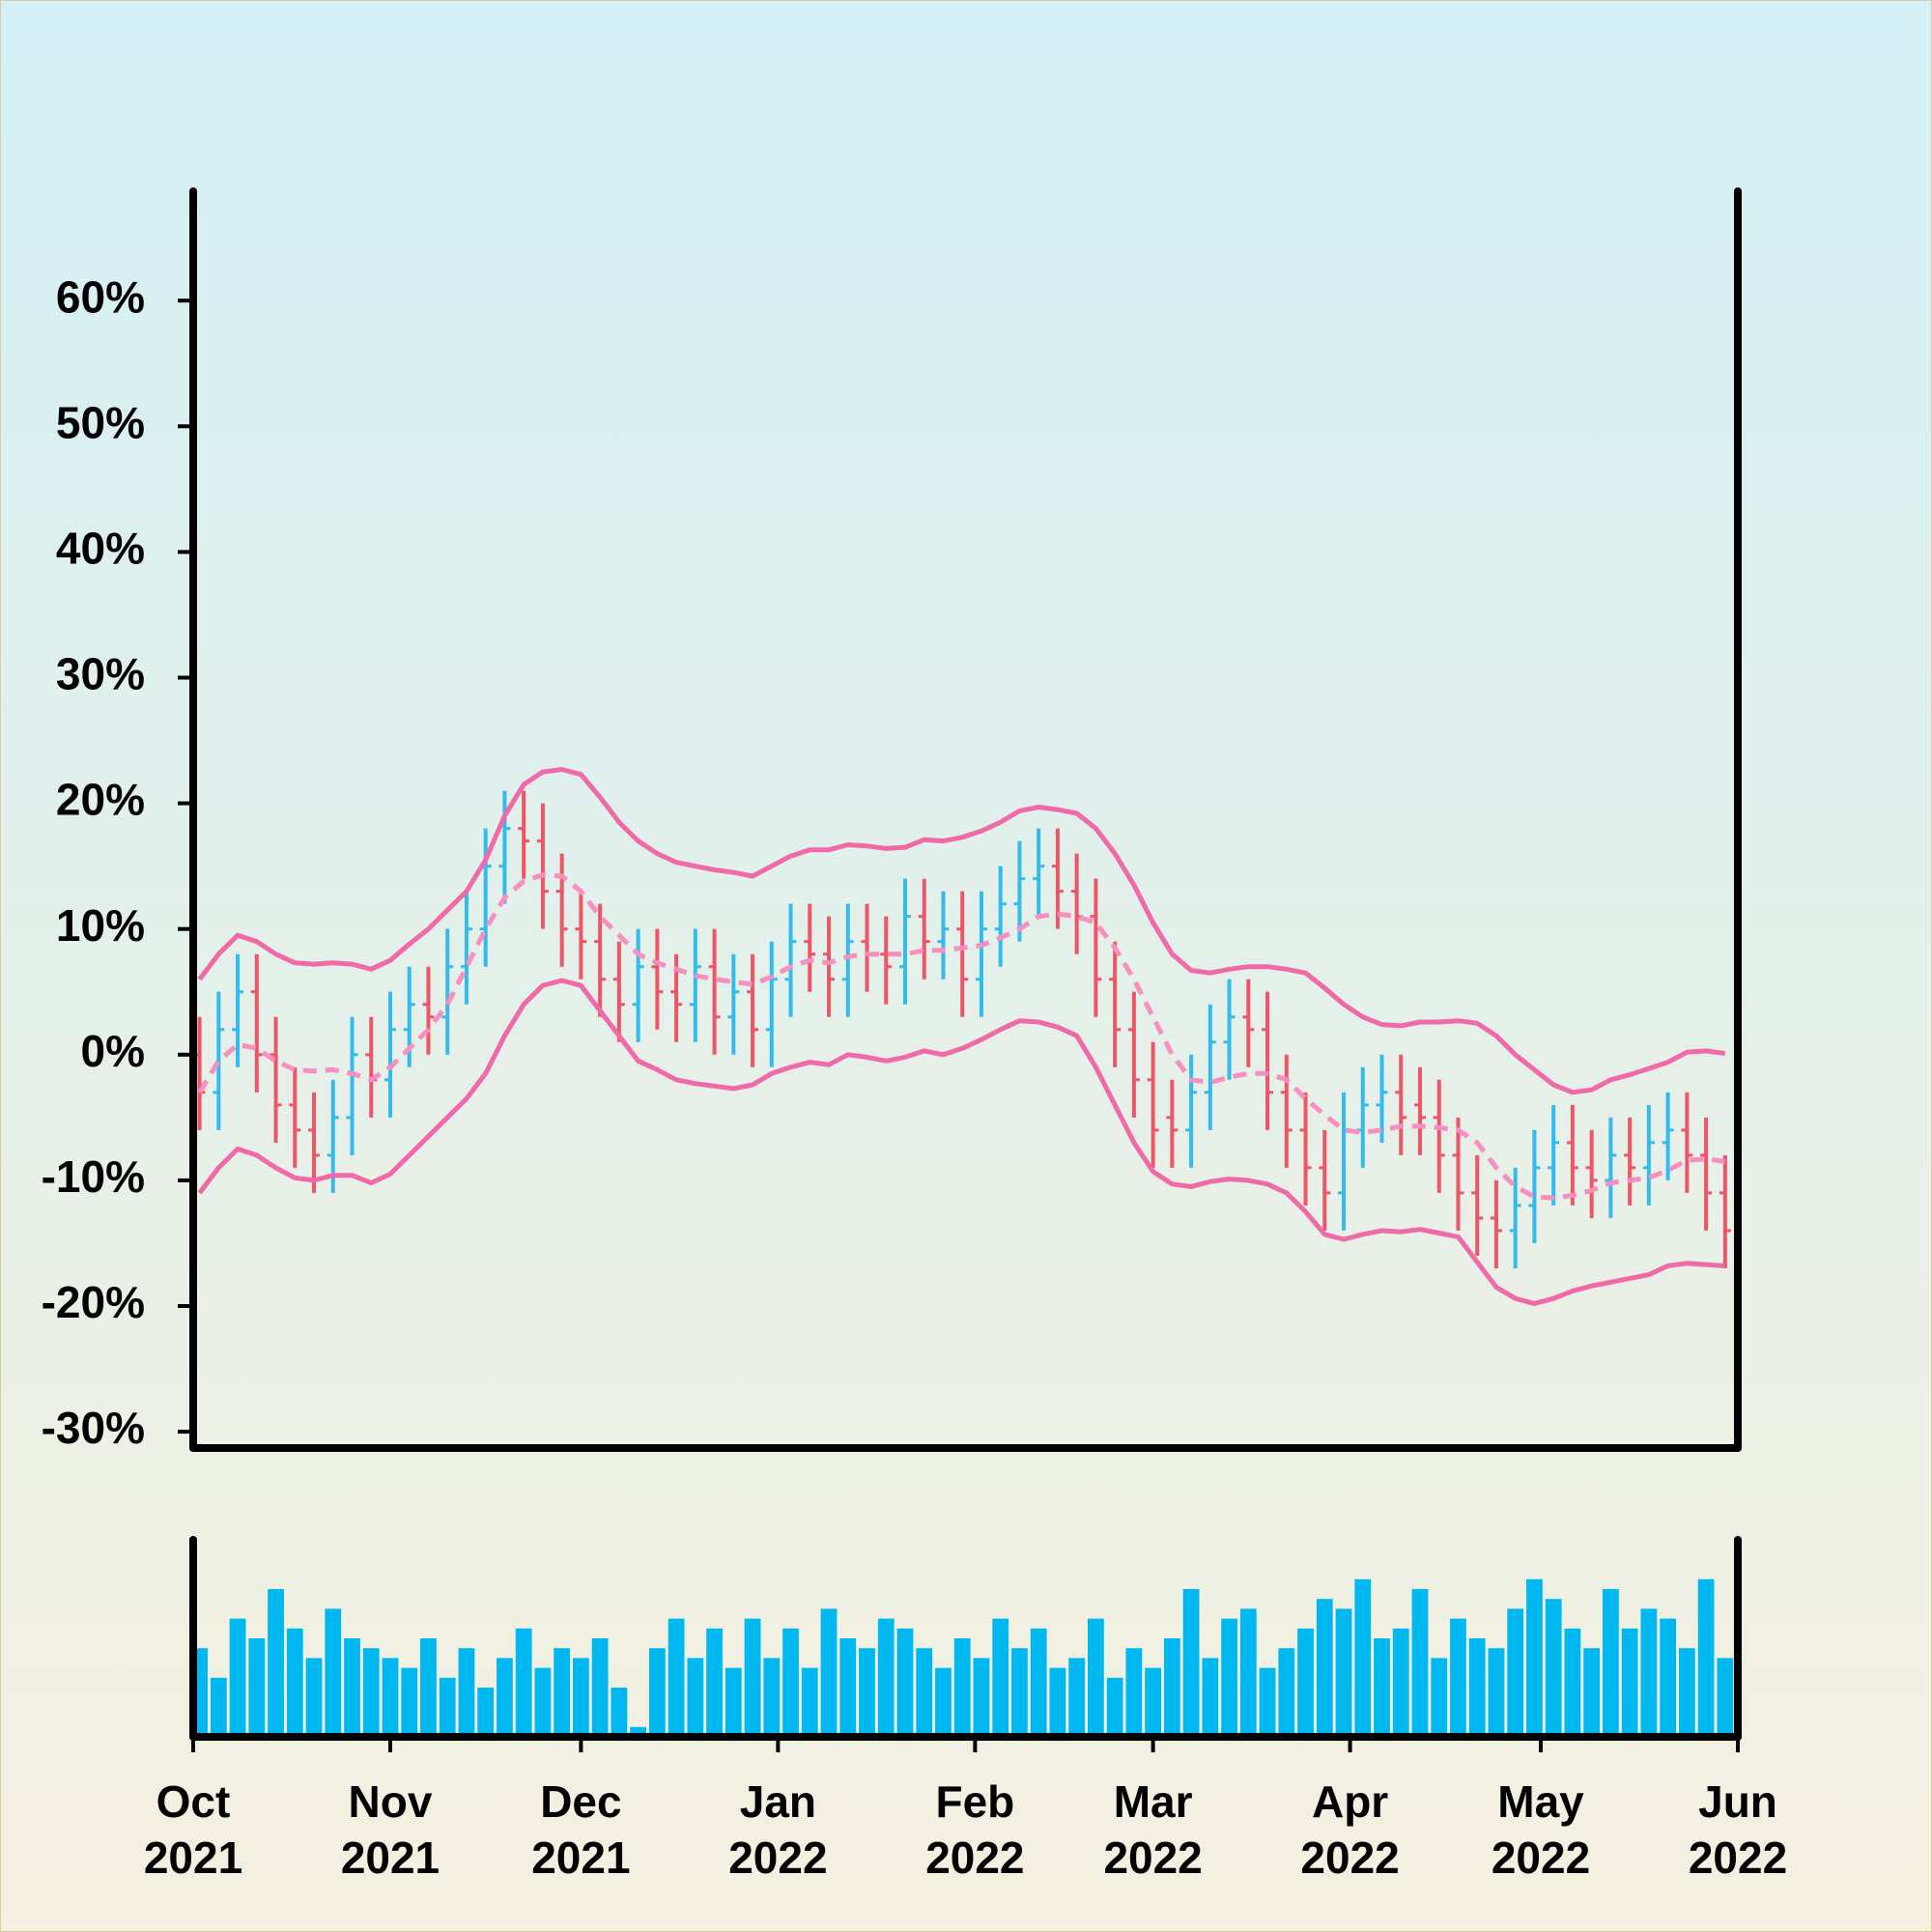 Image resolution: width=1932 pixels, height=1932 pixels. Describe the element at coordinates (93, 1302) in the screenshot. I see `y-tick-label: -20%` at that location.